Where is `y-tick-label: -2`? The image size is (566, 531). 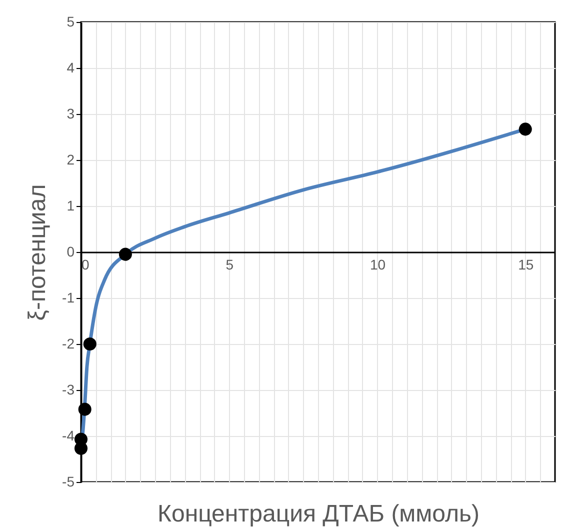 y-tick-label: -2 is located at coordinates (68, 344).